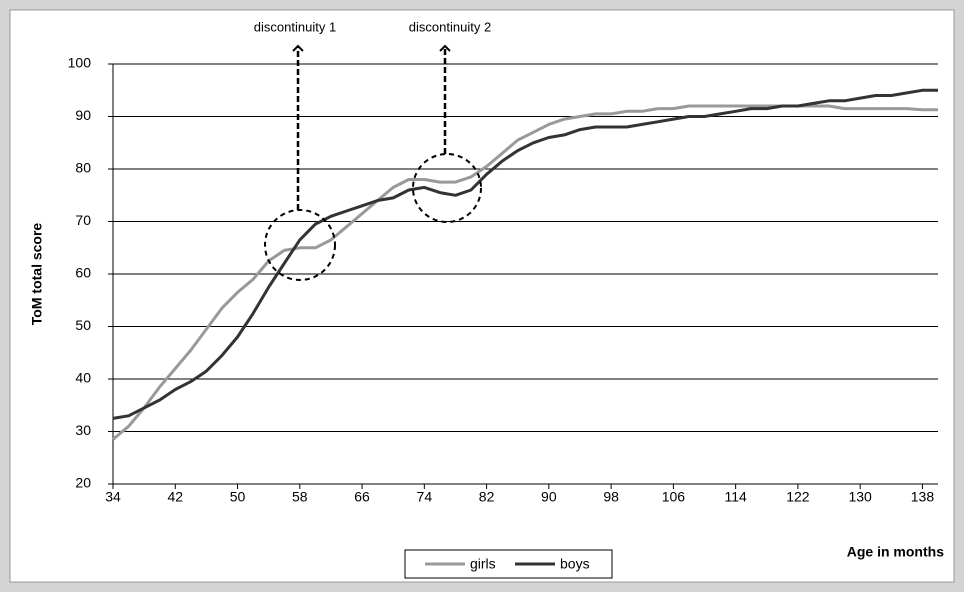 Image resolution: width=964 pixels, height=592 pixels. I want to click on y-tick-label: 40, so click(83, 378).